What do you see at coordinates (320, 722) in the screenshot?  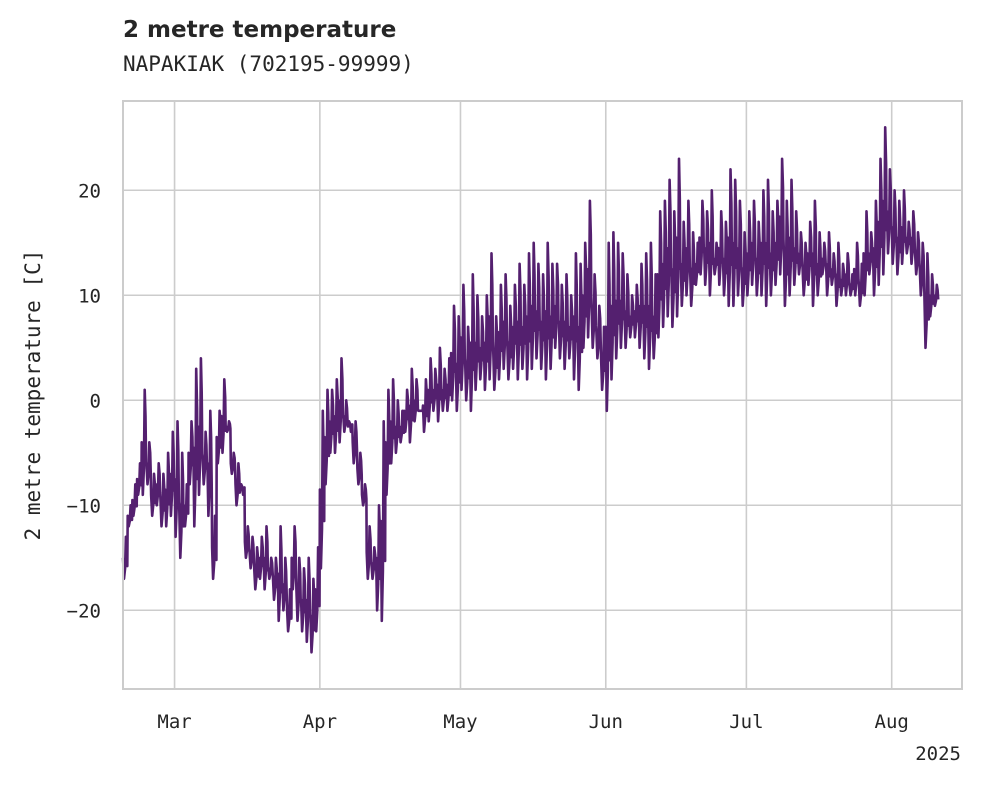 I see `x-tick-label: Apr` at bounding box center [320, 722].